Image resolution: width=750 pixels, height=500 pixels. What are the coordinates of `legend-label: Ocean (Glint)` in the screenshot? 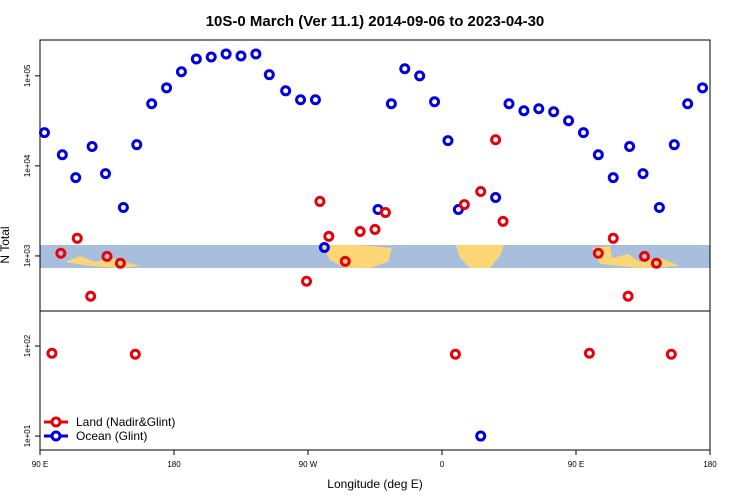 It's located at (111, 436).